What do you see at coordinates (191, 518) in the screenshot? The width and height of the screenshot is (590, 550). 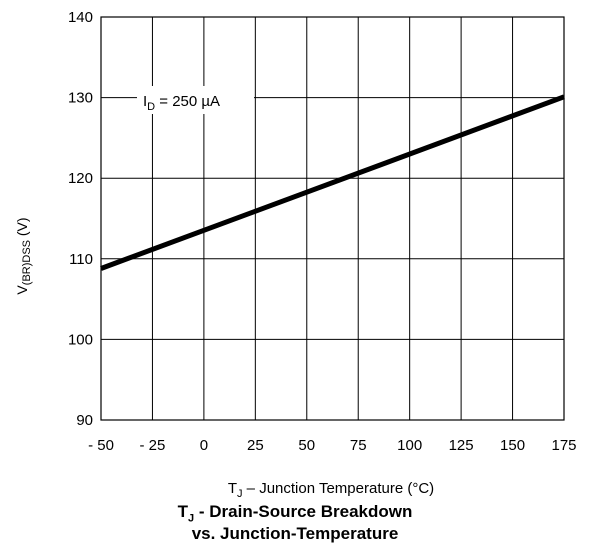 I see `chart-title-sub: J` at bounding box center [191, 518].